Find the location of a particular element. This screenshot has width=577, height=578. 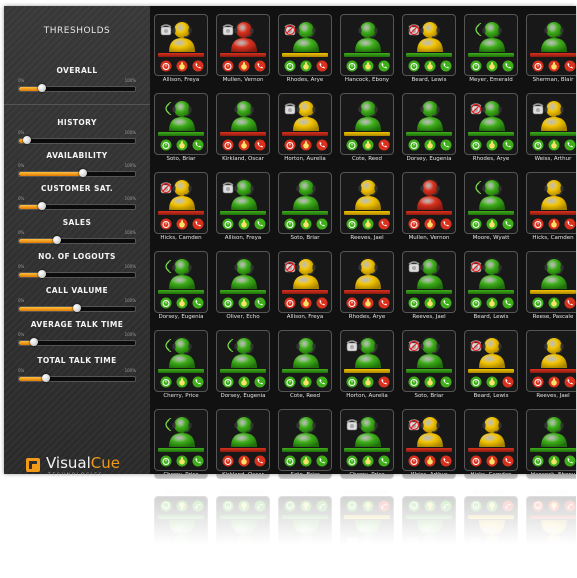

threshold-slider-call-valume: CALL VALUME 0% 100% is located at coordinates (77, 305).